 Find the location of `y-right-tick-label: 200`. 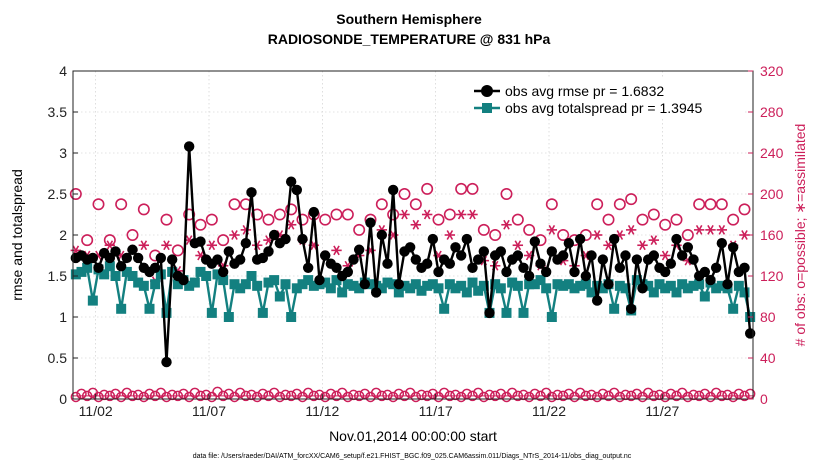

y-right-tick-label: 200 is located at coordinates (772, 194).